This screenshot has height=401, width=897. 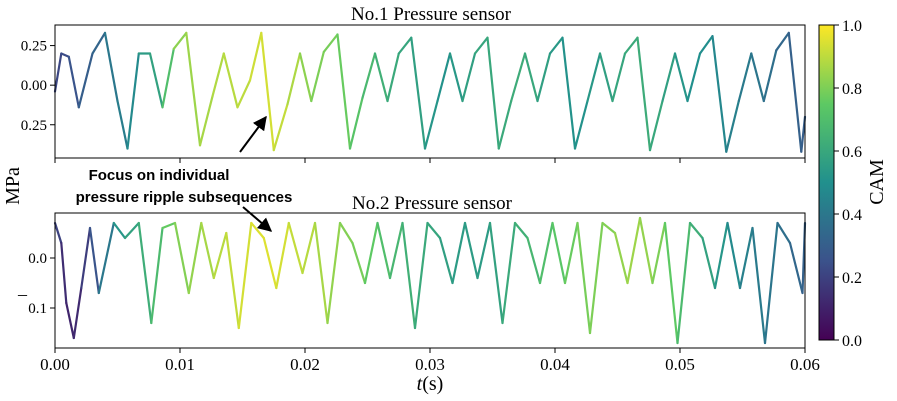 What do you see at coordinates (22, 294) in the screenshot?
I see `panel-2-stray-minus: –` at bounding box center [22, 294].